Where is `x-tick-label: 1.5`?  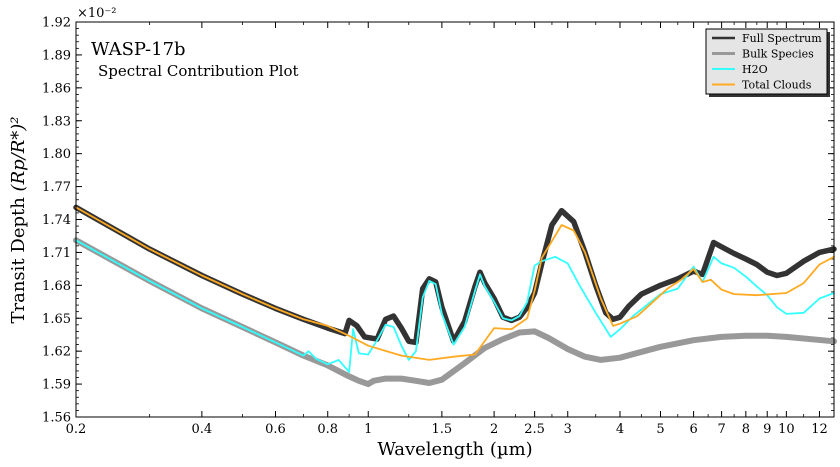 x-tick-label: 1.5 is located at coordinates (442, 429).